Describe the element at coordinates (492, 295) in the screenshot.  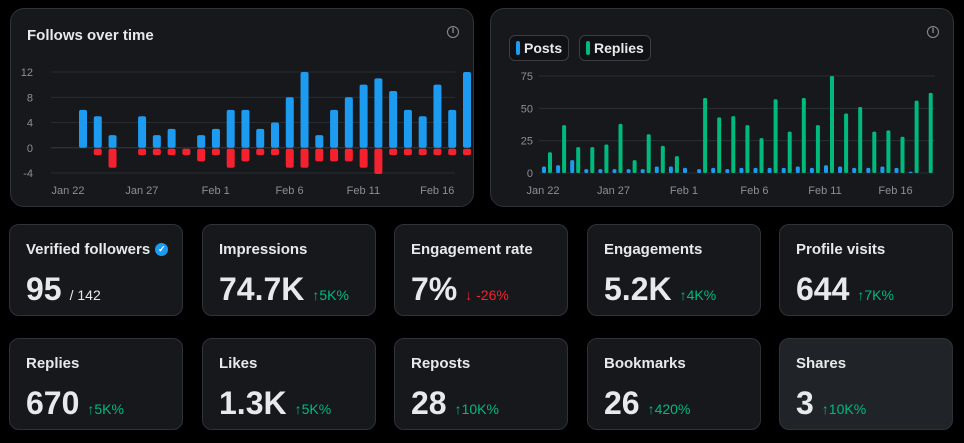
I see `stat-change-value: -26%` at that location.